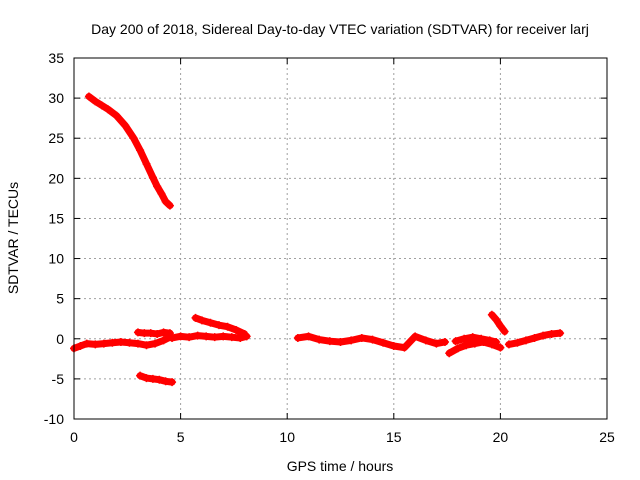 The image size is (640, 480). Describe the element at coordinates (287, 437) in the screenshot. I see `x-tick-label: 10` at that location.